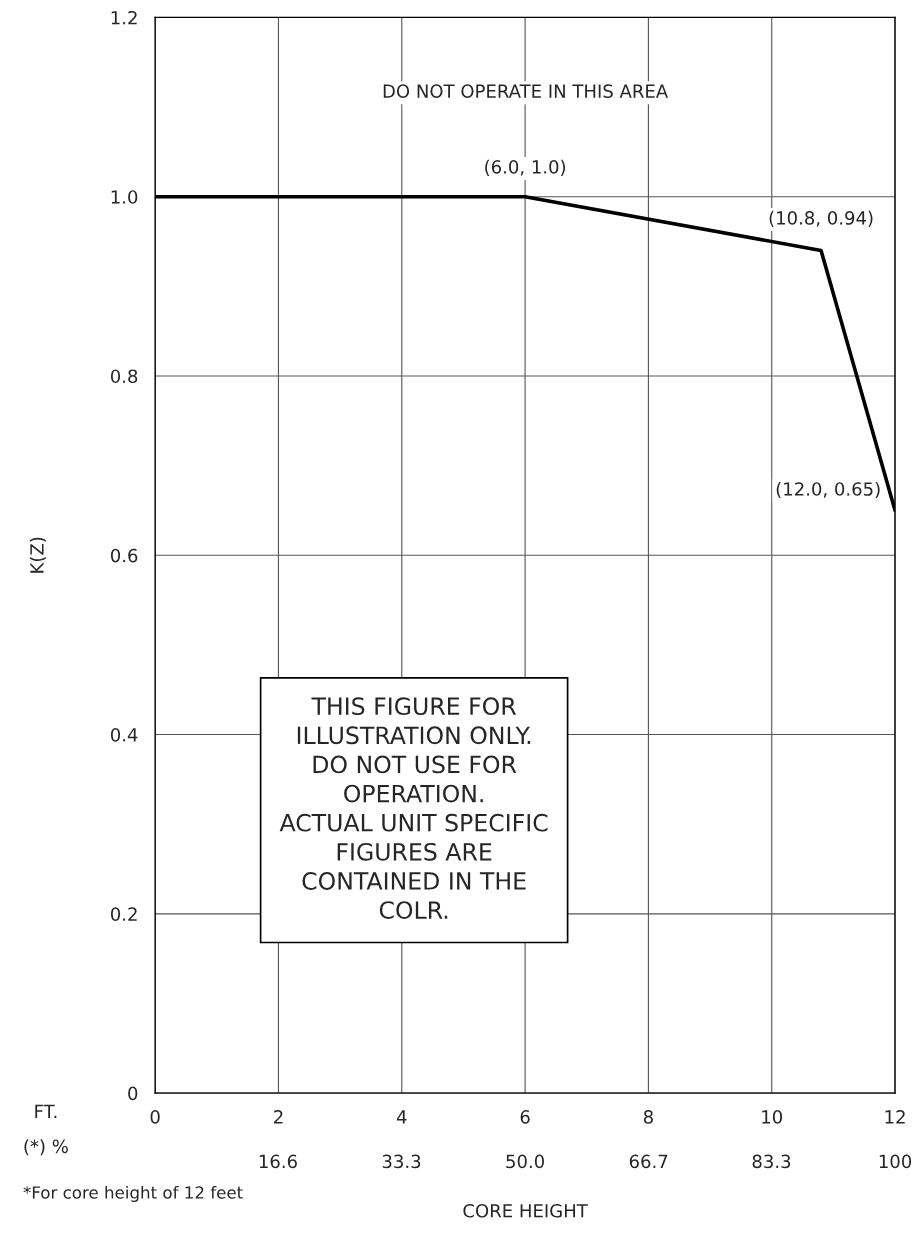 The height and width of the screenshot is (1245, 918). What do you see at coordinates (525, 1117) in the screenshot?
I see `x-tick-label: 6` at bounding box center [525, 1117].